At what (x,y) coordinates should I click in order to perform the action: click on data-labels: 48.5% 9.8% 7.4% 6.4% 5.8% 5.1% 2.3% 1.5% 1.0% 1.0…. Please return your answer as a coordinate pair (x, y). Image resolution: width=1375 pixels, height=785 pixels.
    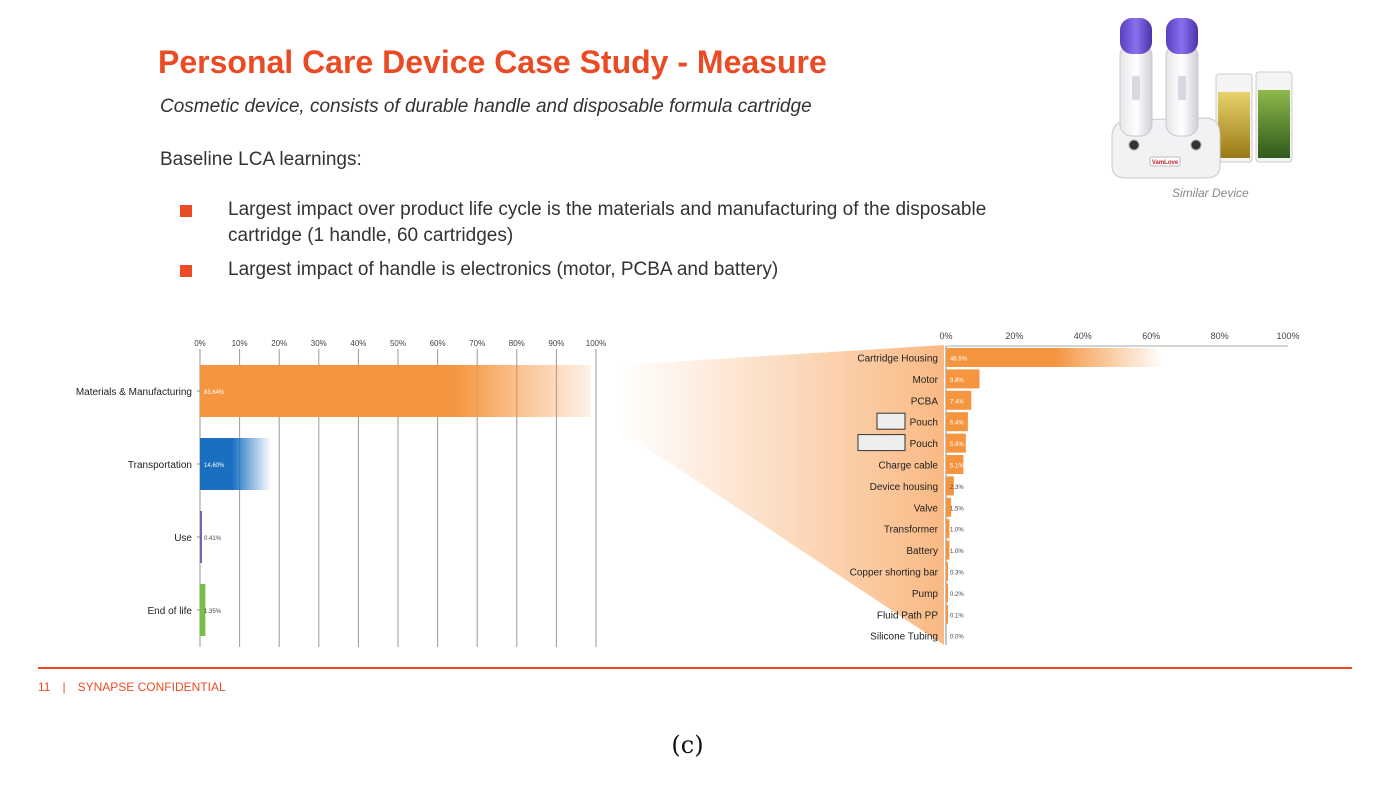
    Looking at the image, I should click on (959, 499).